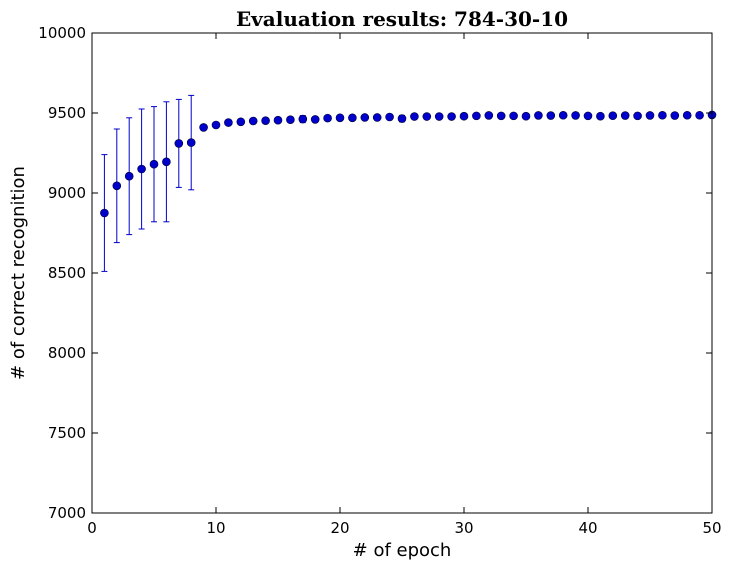 Image resolution: width=731 pixels, height=570 pixels. Describe the element at coordinates (587, 528) in the screenshot. I see `x-tick-label: 40` at that location.